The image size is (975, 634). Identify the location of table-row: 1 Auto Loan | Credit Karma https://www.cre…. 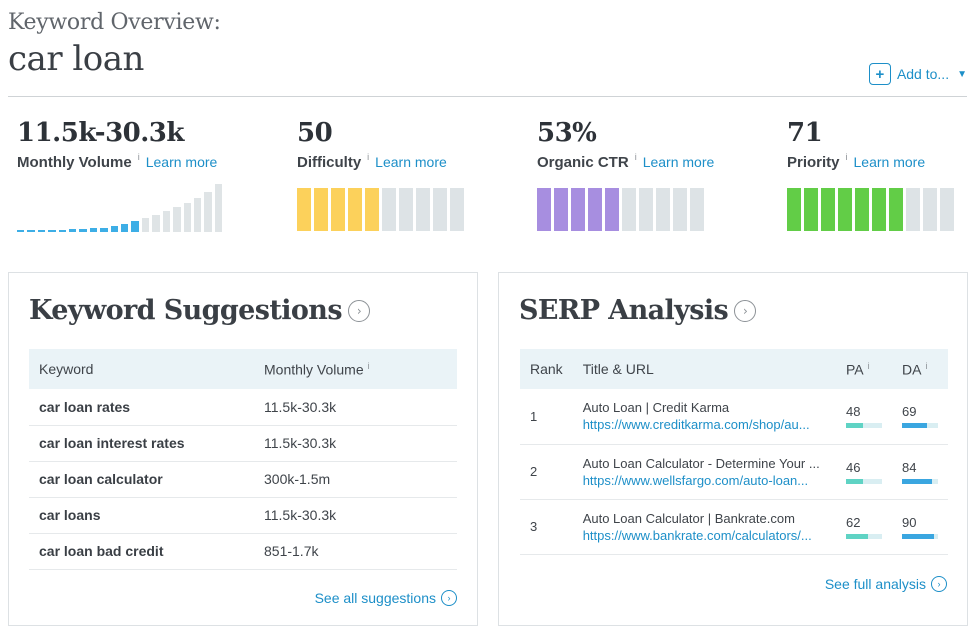
(734, 417).